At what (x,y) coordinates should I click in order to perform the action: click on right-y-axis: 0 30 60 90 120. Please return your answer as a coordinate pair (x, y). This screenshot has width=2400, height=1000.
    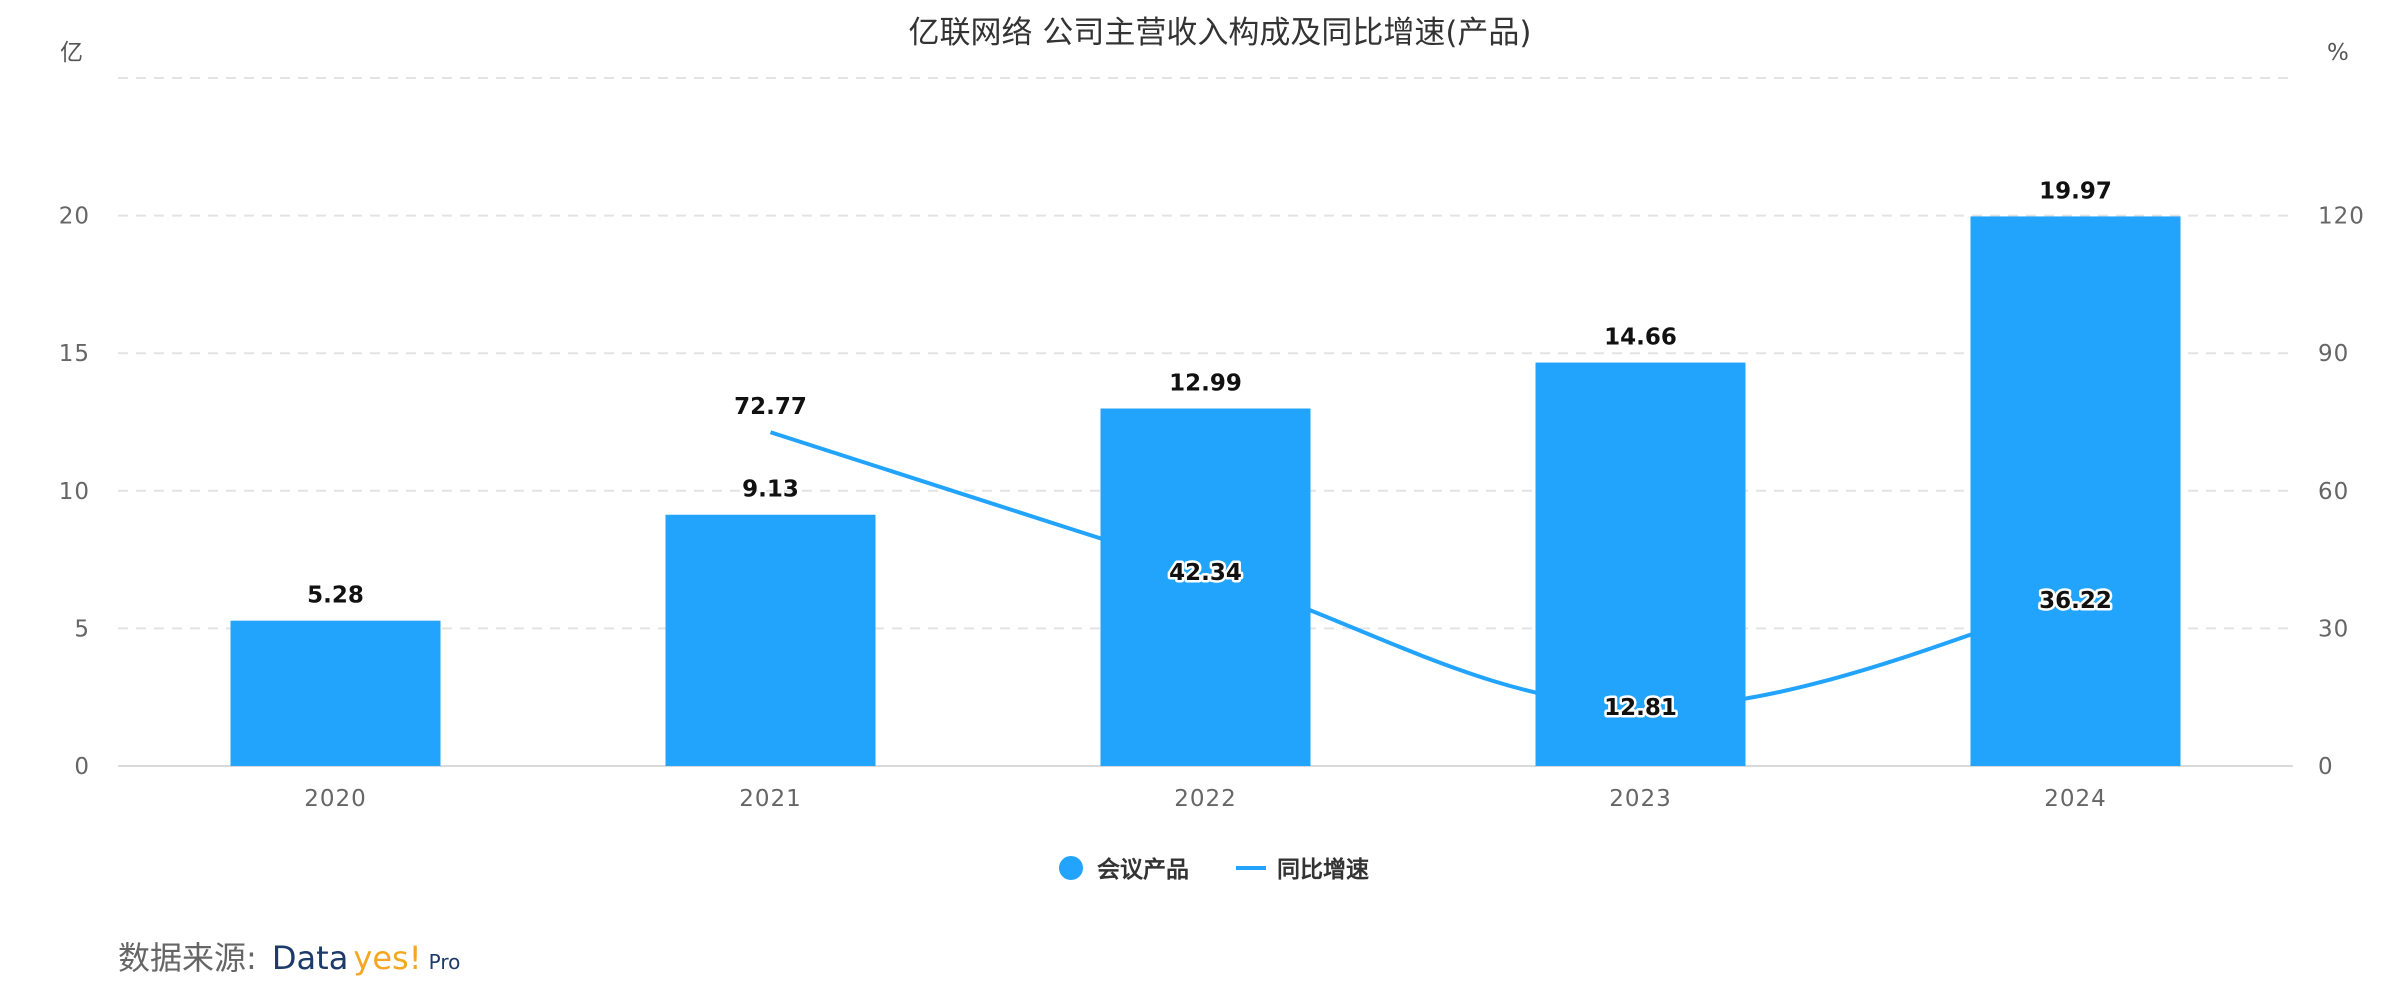
    Looking at the image, I should click on (2341, 492).